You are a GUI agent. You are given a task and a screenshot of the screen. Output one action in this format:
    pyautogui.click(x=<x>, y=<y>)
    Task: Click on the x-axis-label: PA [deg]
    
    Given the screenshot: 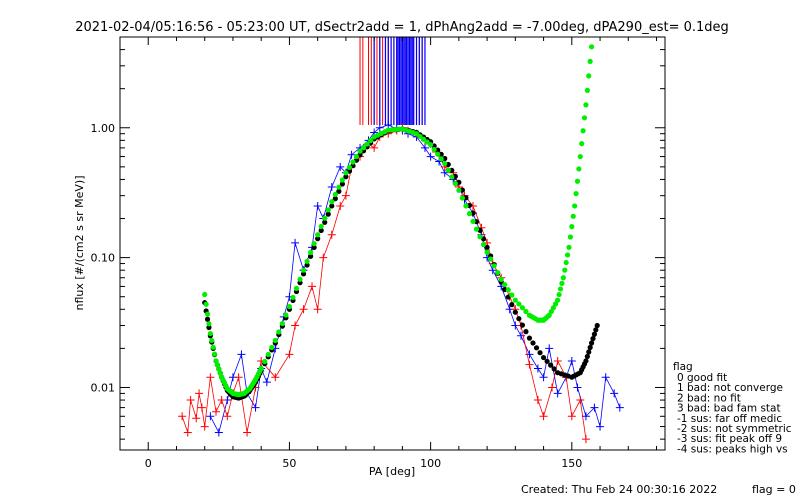 What is the action you would take?
    pyautogui.click(x=392, y=471)
    